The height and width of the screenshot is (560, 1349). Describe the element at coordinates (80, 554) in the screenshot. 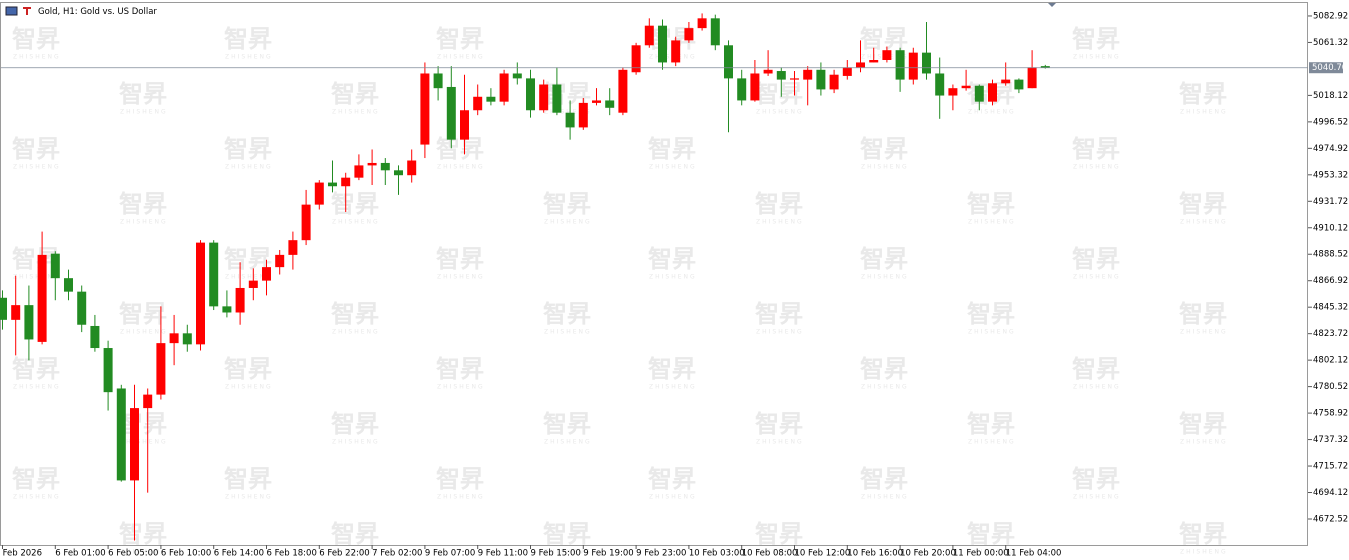

I see `x-tick-label: 6 Feb 01:00` at that location.